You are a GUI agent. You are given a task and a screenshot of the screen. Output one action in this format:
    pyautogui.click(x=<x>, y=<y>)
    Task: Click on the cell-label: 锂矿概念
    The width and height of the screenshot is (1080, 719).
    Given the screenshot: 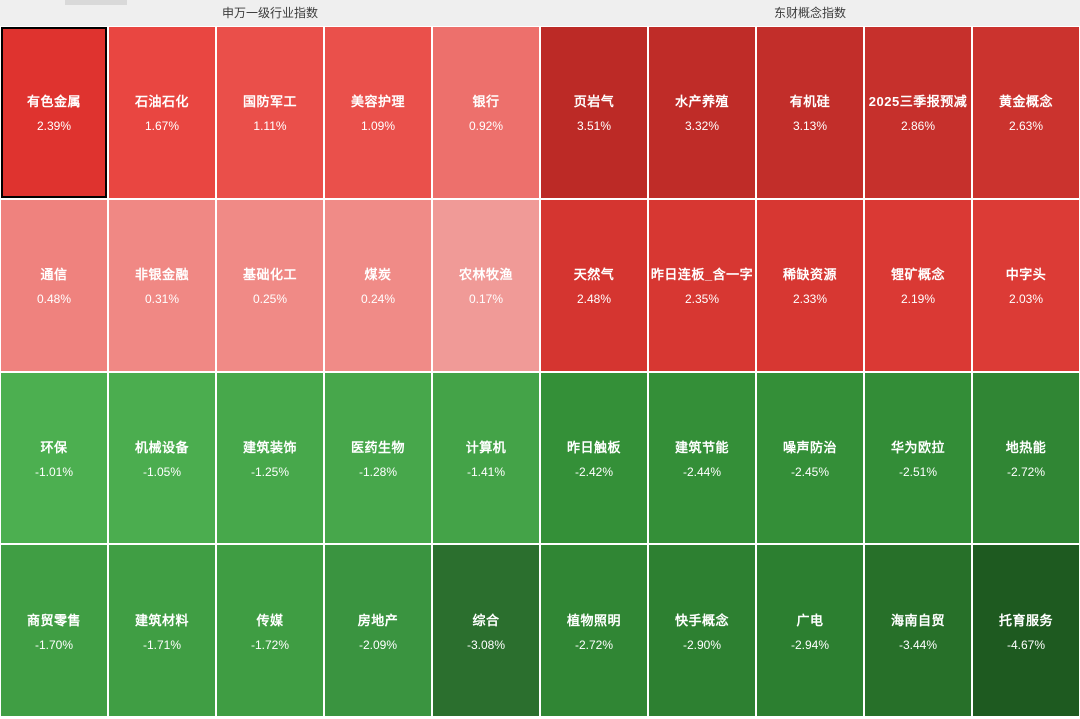 What is the action you would take?
    pyautogui.click(x=917, y=275)
    